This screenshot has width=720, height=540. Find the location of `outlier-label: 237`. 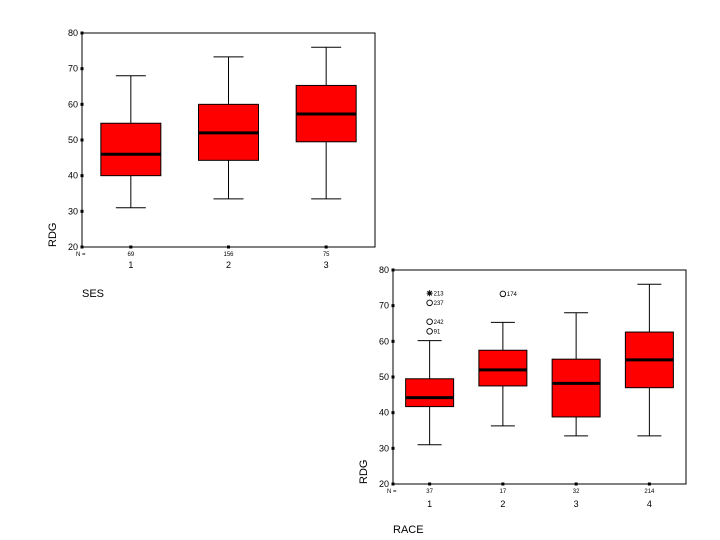

outlier-label: 237 is located at coordinates (439, 304).